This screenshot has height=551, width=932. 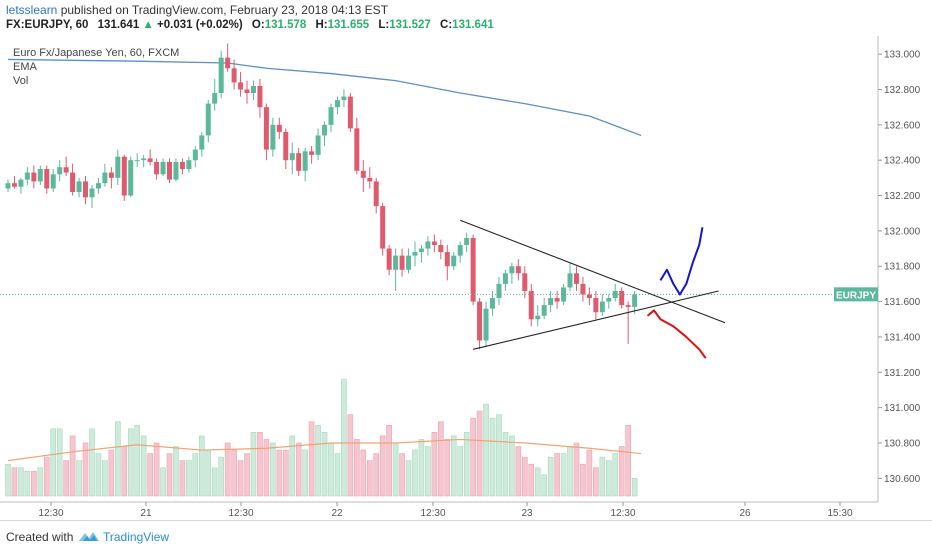 I want to click on legend-vol: Vol, so click(x=21, y=81).